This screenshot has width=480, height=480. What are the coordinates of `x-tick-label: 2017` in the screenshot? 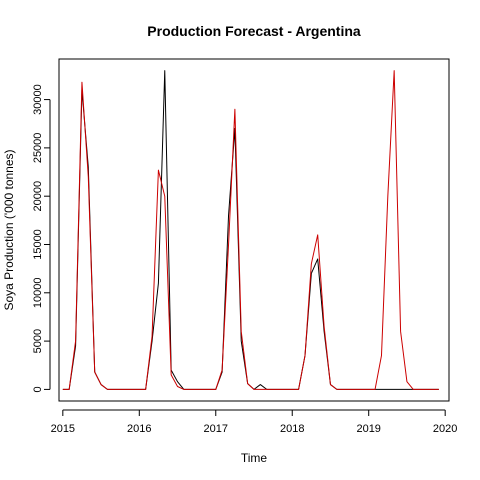 It's located at (216, 429).